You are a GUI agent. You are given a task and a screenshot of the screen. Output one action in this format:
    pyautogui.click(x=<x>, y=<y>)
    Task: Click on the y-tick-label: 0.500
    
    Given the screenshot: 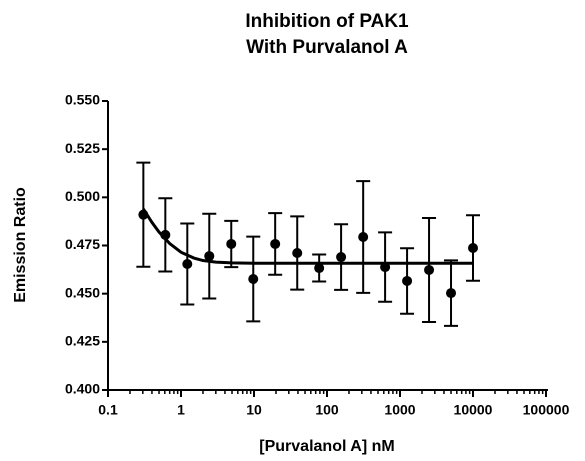 What is the action you would take?
    pyautogui.click(x=82, y=196)
    